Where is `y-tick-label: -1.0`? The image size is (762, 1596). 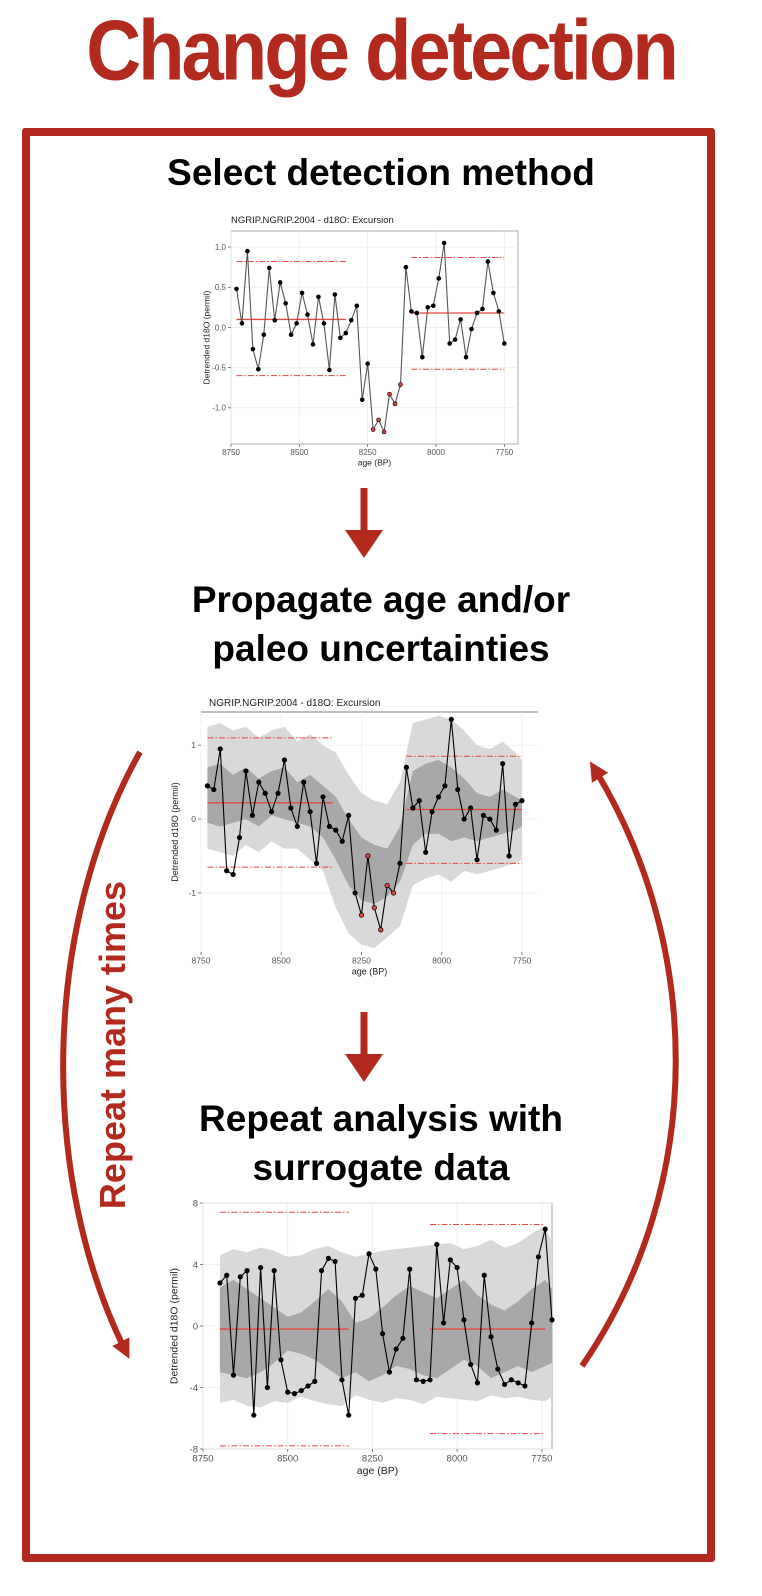
y-tick-label: -1.0 is located at coordinates (219, 408).